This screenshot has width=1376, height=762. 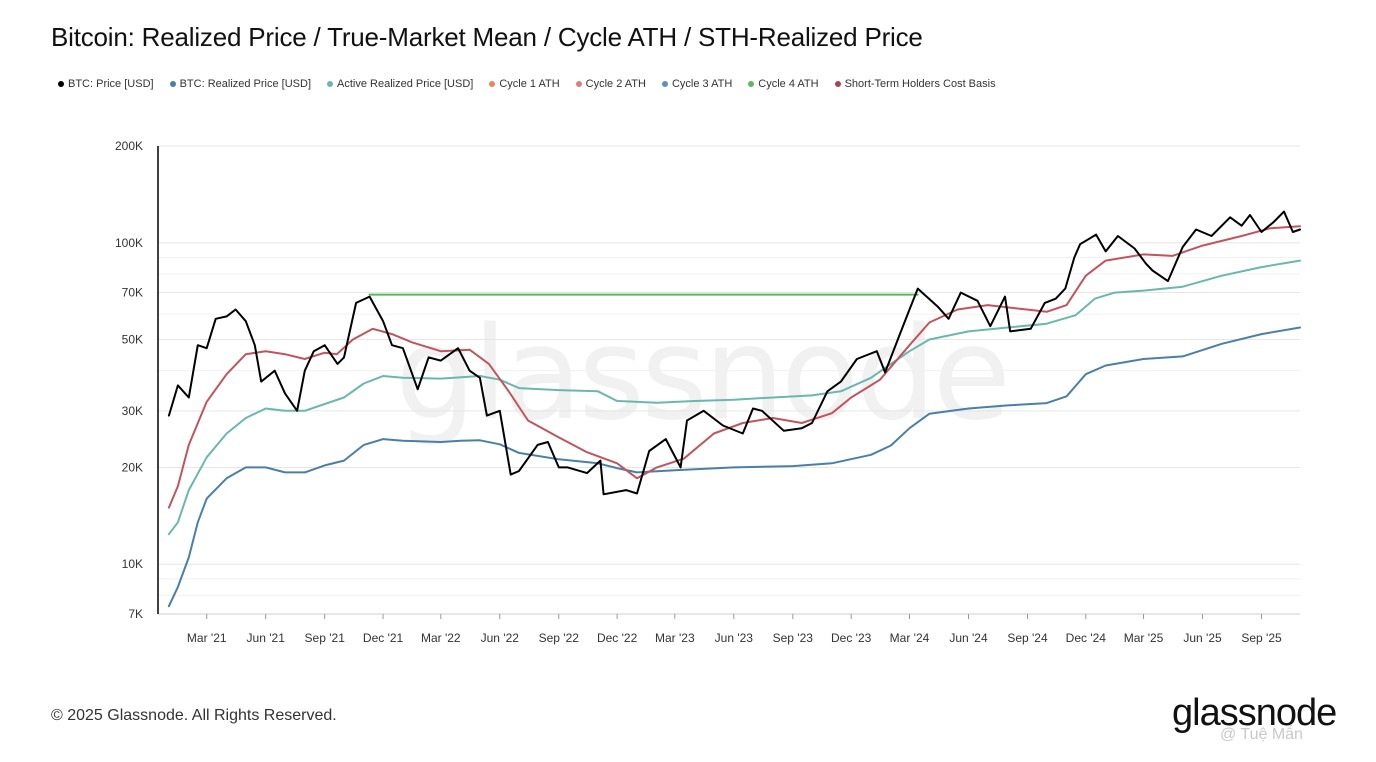 What do you see at coordinates (325, 638) in the screenshot?
I see `x-tick-label: Sep '21` at bounding box center [325, 638].